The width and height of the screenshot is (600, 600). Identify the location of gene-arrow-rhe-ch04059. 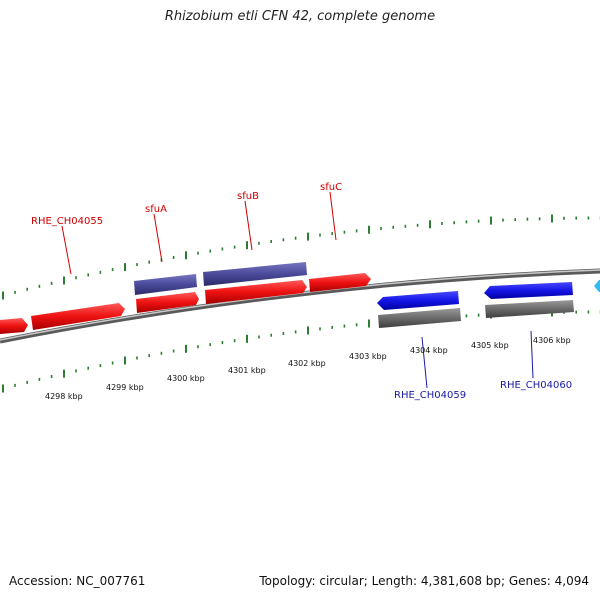
(418, 300).